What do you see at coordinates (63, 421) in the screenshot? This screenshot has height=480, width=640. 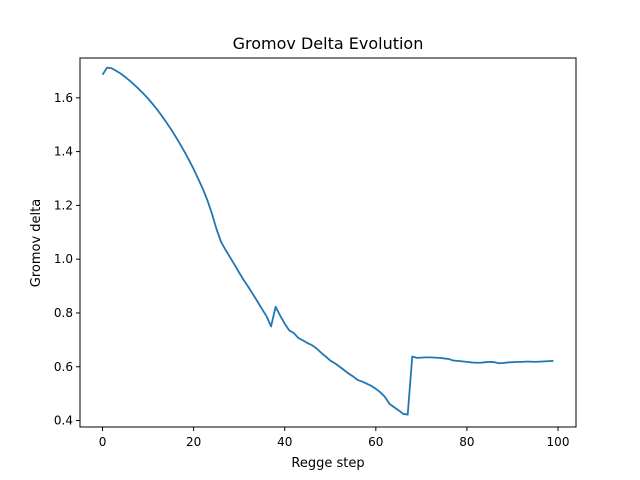 I see `y-tick-label: 0.4` at bounding box center [63, 421].